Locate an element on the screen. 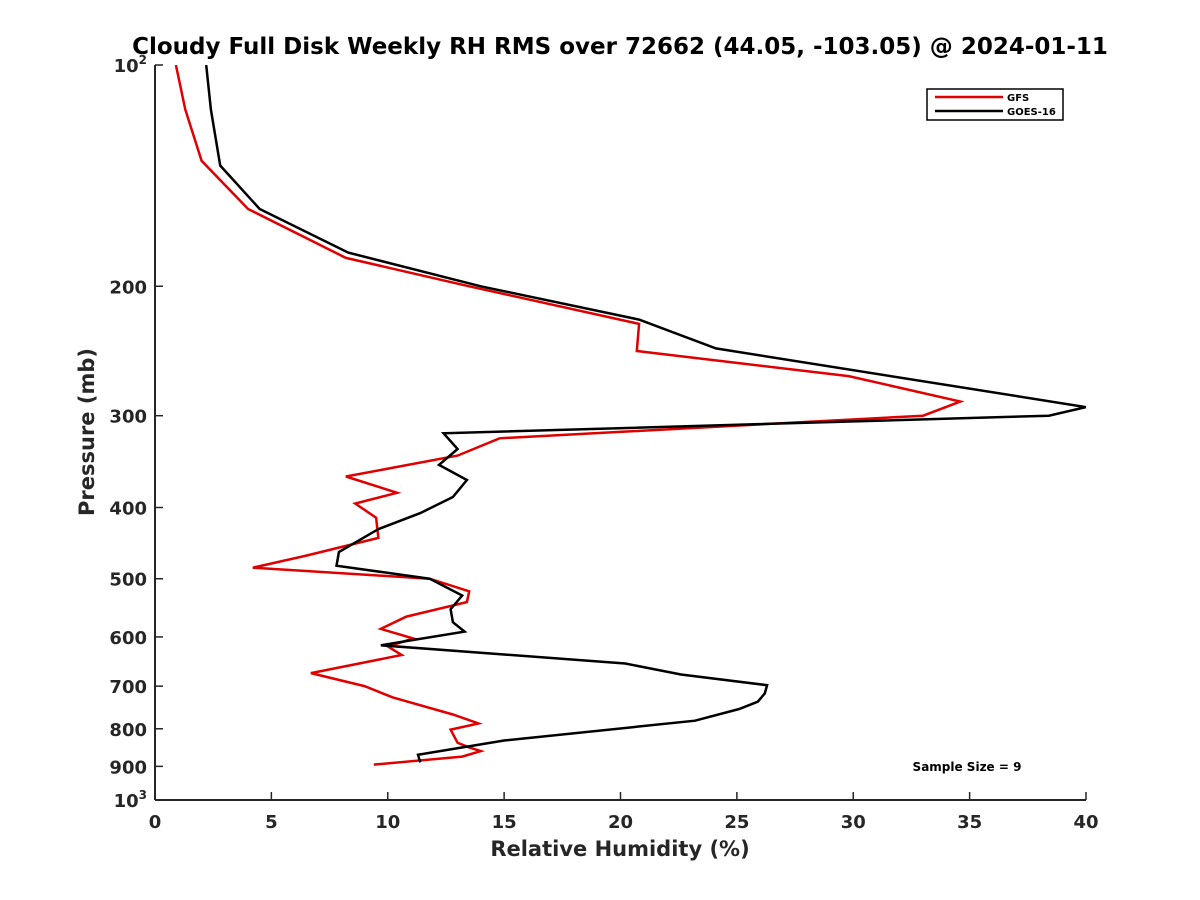 This screenshot has height=900, width=1200. y-tick-label: 200 is located at coordinates (128, 287).